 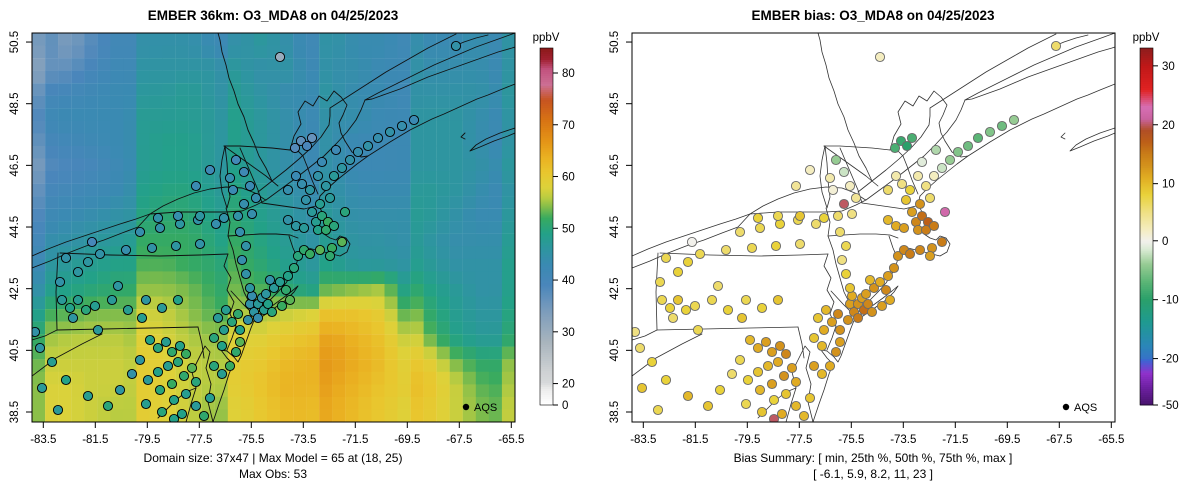 I want to click on right-caption-line2: [ -6.1, 5.9, 8.2, 11, 23 ], so click(x=873, y=474).